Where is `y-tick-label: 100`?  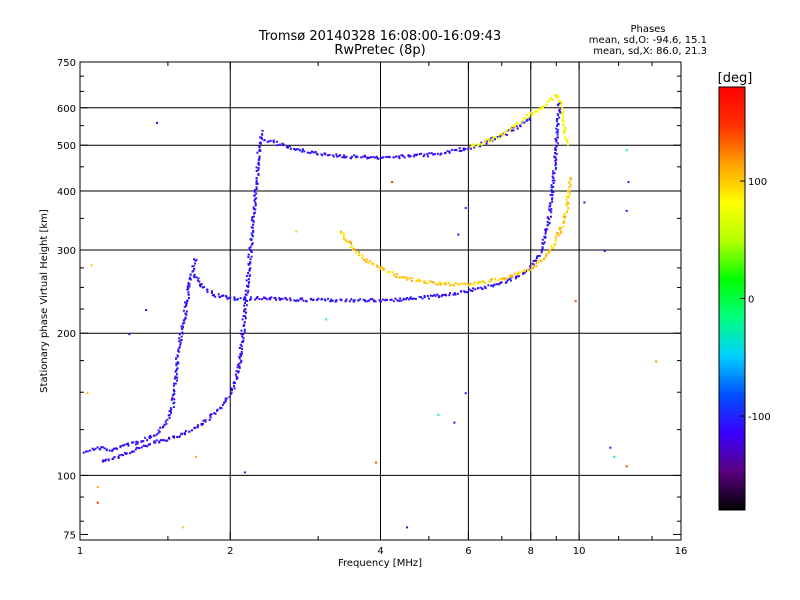
y-tick-label: 100 is located at coordinates (66, 476).